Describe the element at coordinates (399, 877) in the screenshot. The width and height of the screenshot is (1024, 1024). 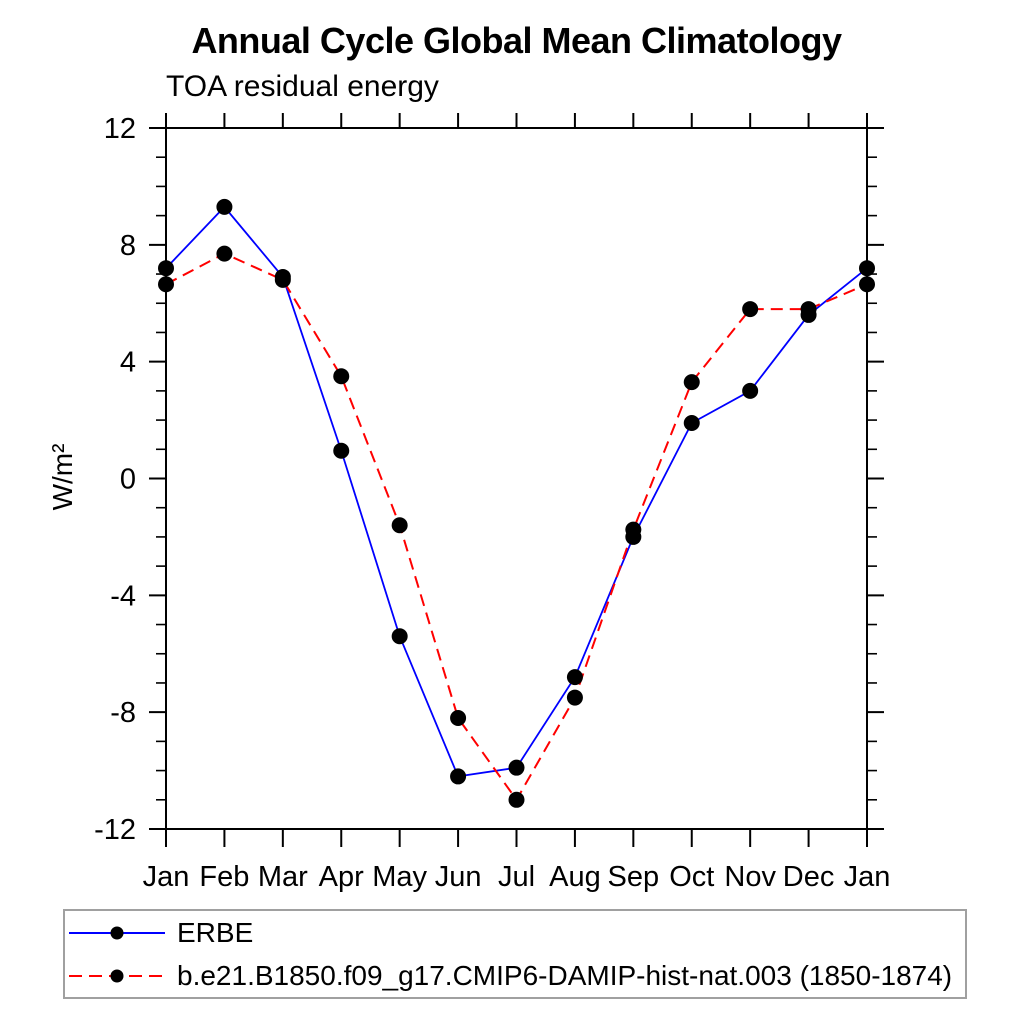
I see `x-tick-label-4: May` at that location.